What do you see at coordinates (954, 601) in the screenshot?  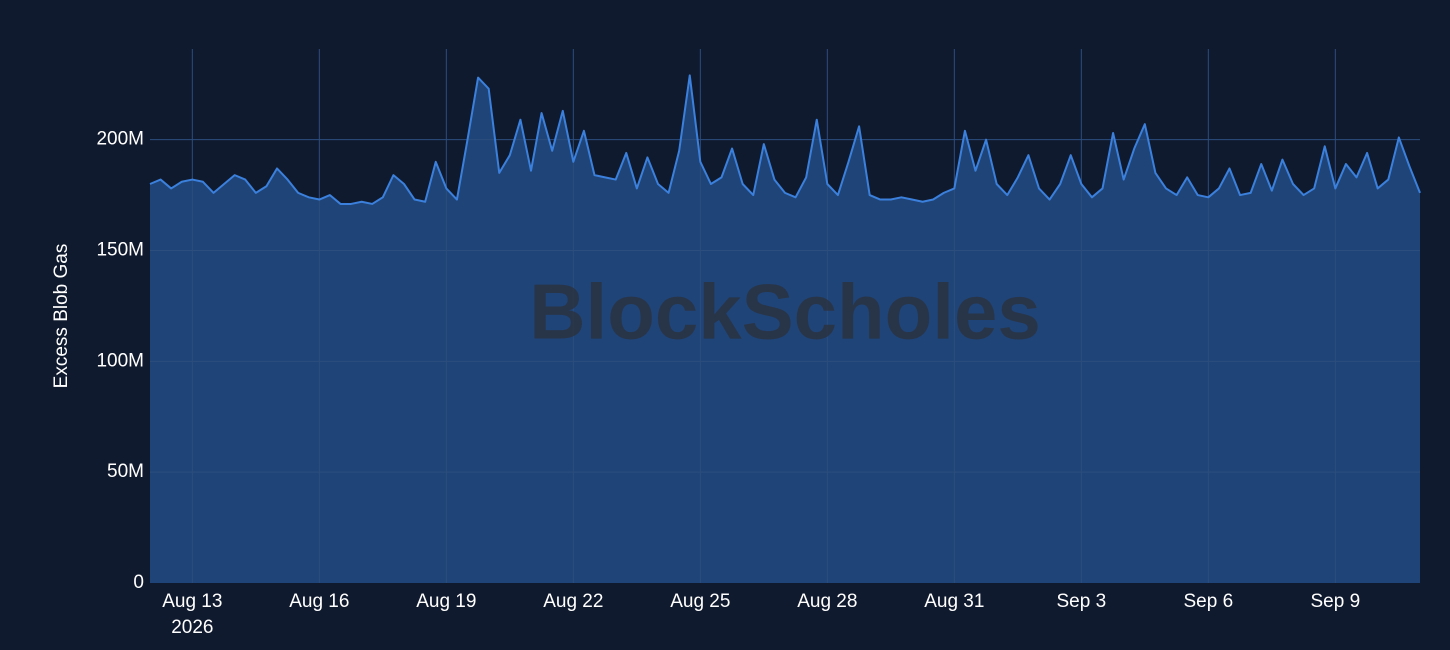 I see `x-tick-label: Aug 31` at bounding box center [954, 601].